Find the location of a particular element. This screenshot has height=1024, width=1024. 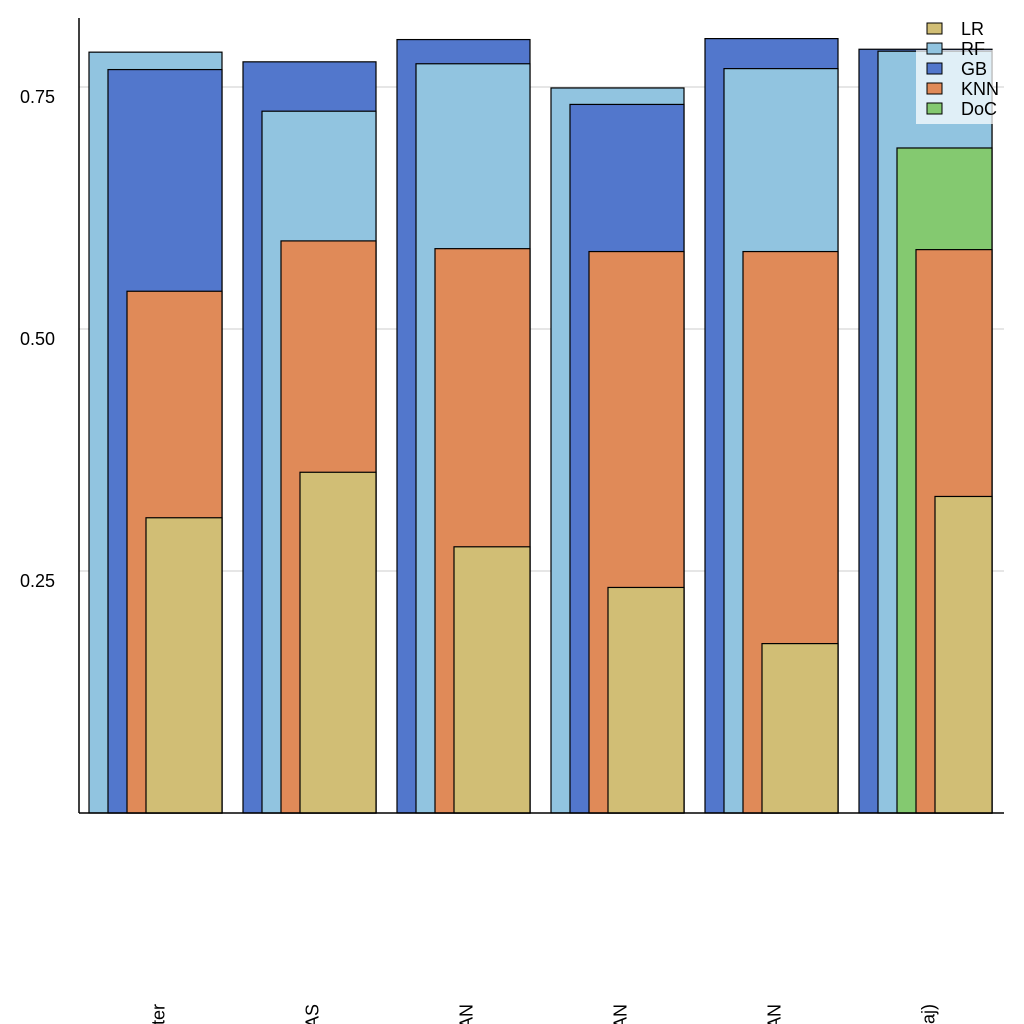

legend-swatch-knn is located at coordinates (934, 88).